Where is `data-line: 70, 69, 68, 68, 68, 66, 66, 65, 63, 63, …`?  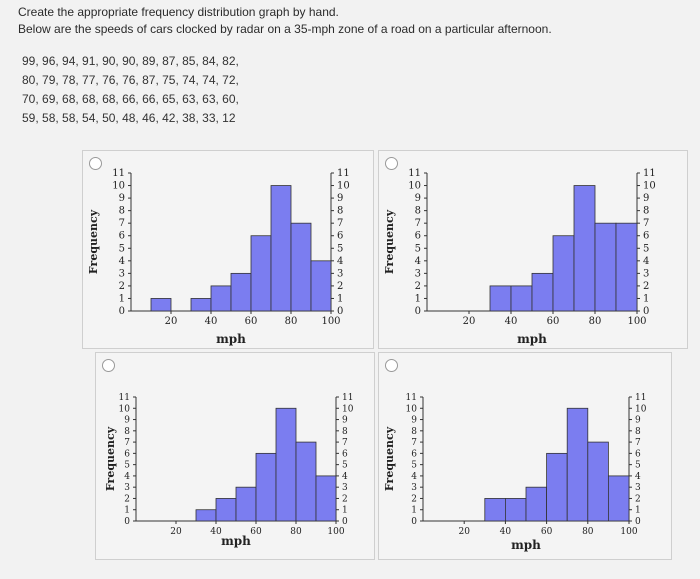 data-line: 70, 69, 68, 68, 68, 66, 66, 65, 63, 63, … is located at coordinates (130, 99).